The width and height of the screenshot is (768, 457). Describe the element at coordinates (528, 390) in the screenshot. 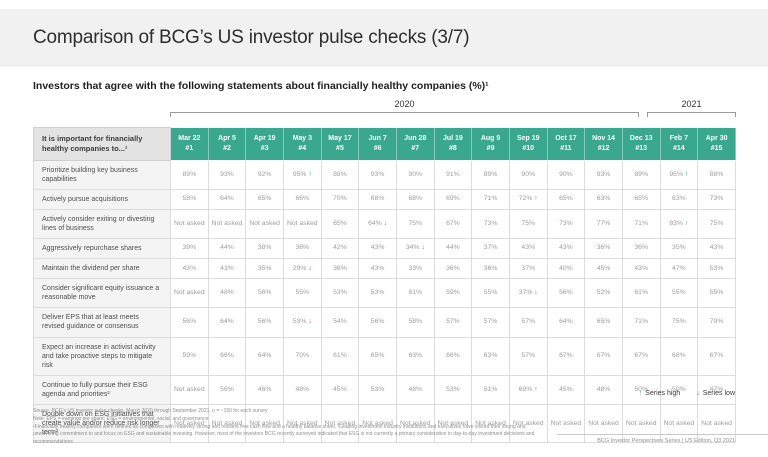

I see `data-cell: 69% ↑` at that location.